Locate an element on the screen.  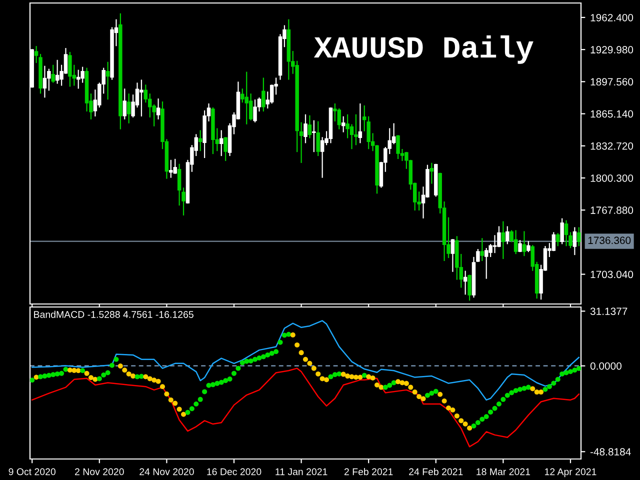
y-tick-label: 1929.980 is located at coordinates (612, 50).